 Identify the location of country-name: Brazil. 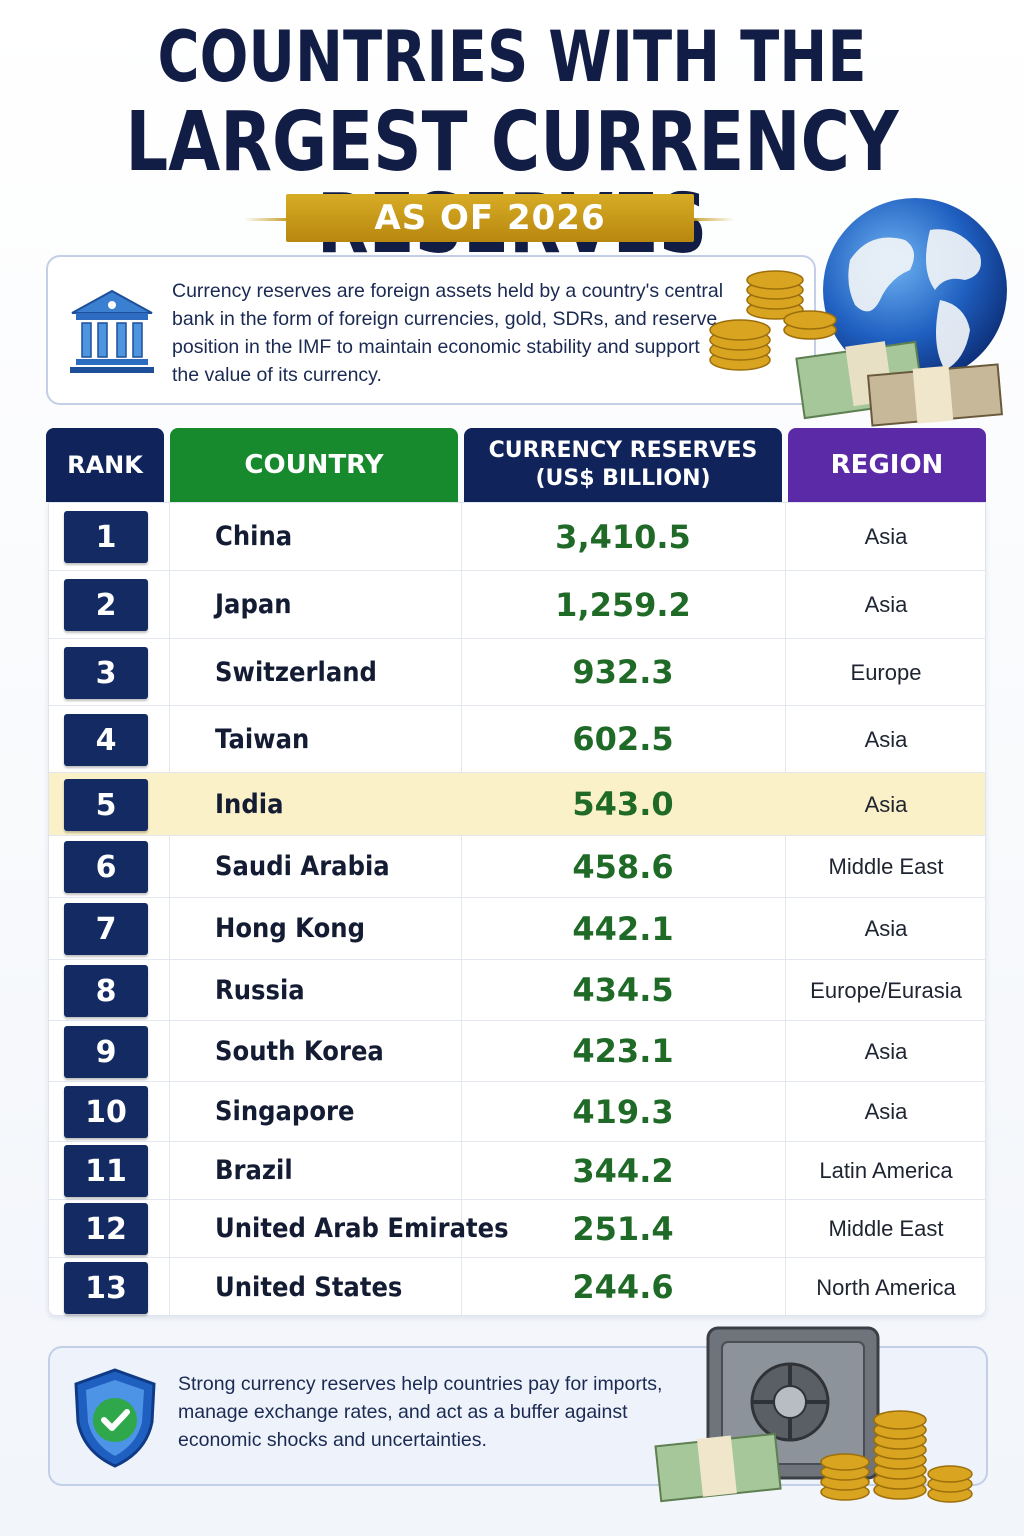
(254, 1170).